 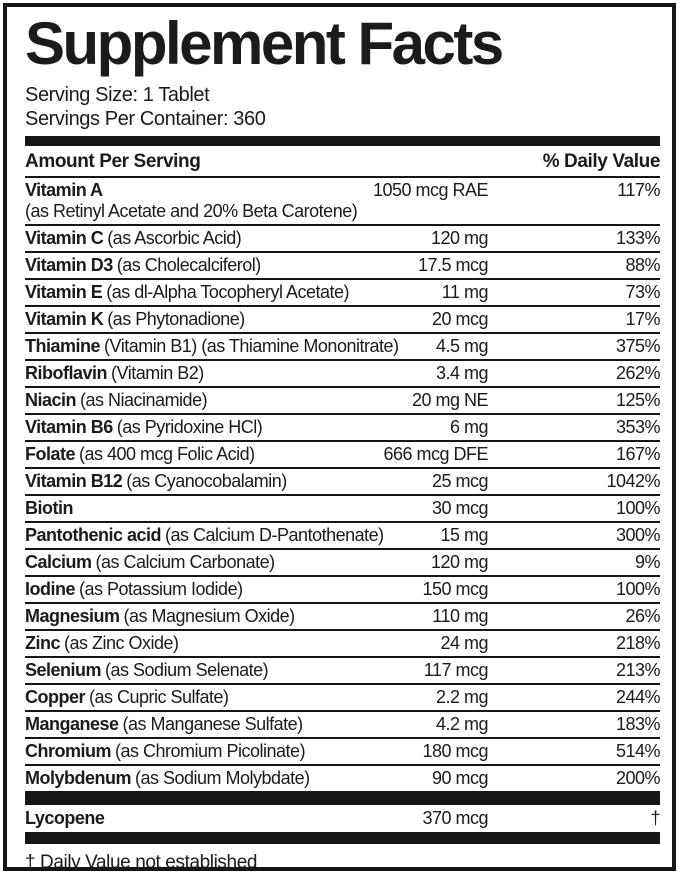 What do you see at coordinates (209, 616) in the screenshot?
I see `nutrient-detail: (as Magnesium Oxide)` at bounding box center [209, 616].